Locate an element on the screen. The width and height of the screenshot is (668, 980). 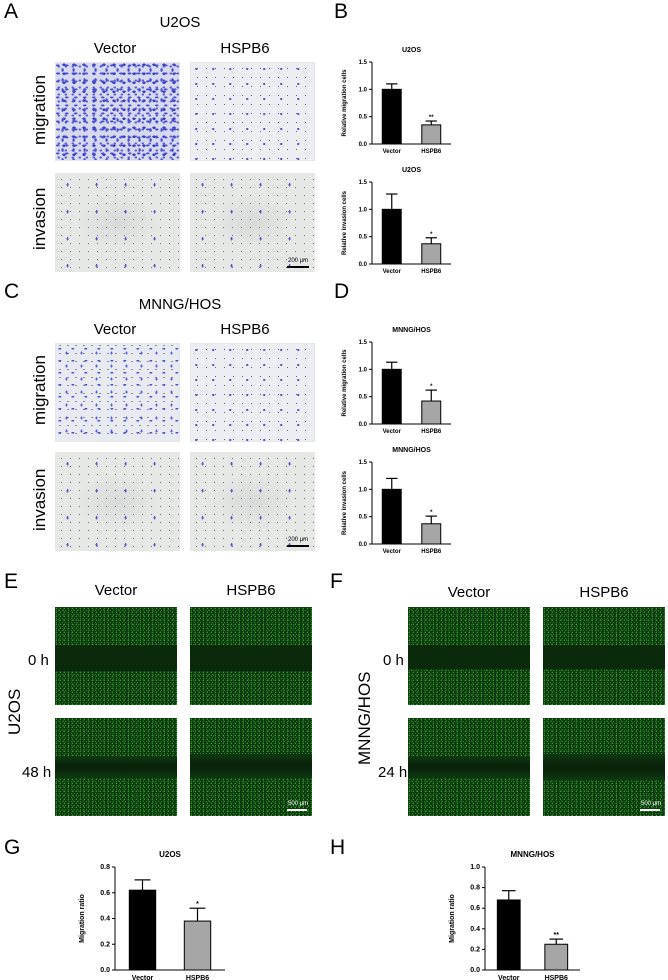
panel-e-col-hspb6: HSPB6 is located at coordinates (251, 590).